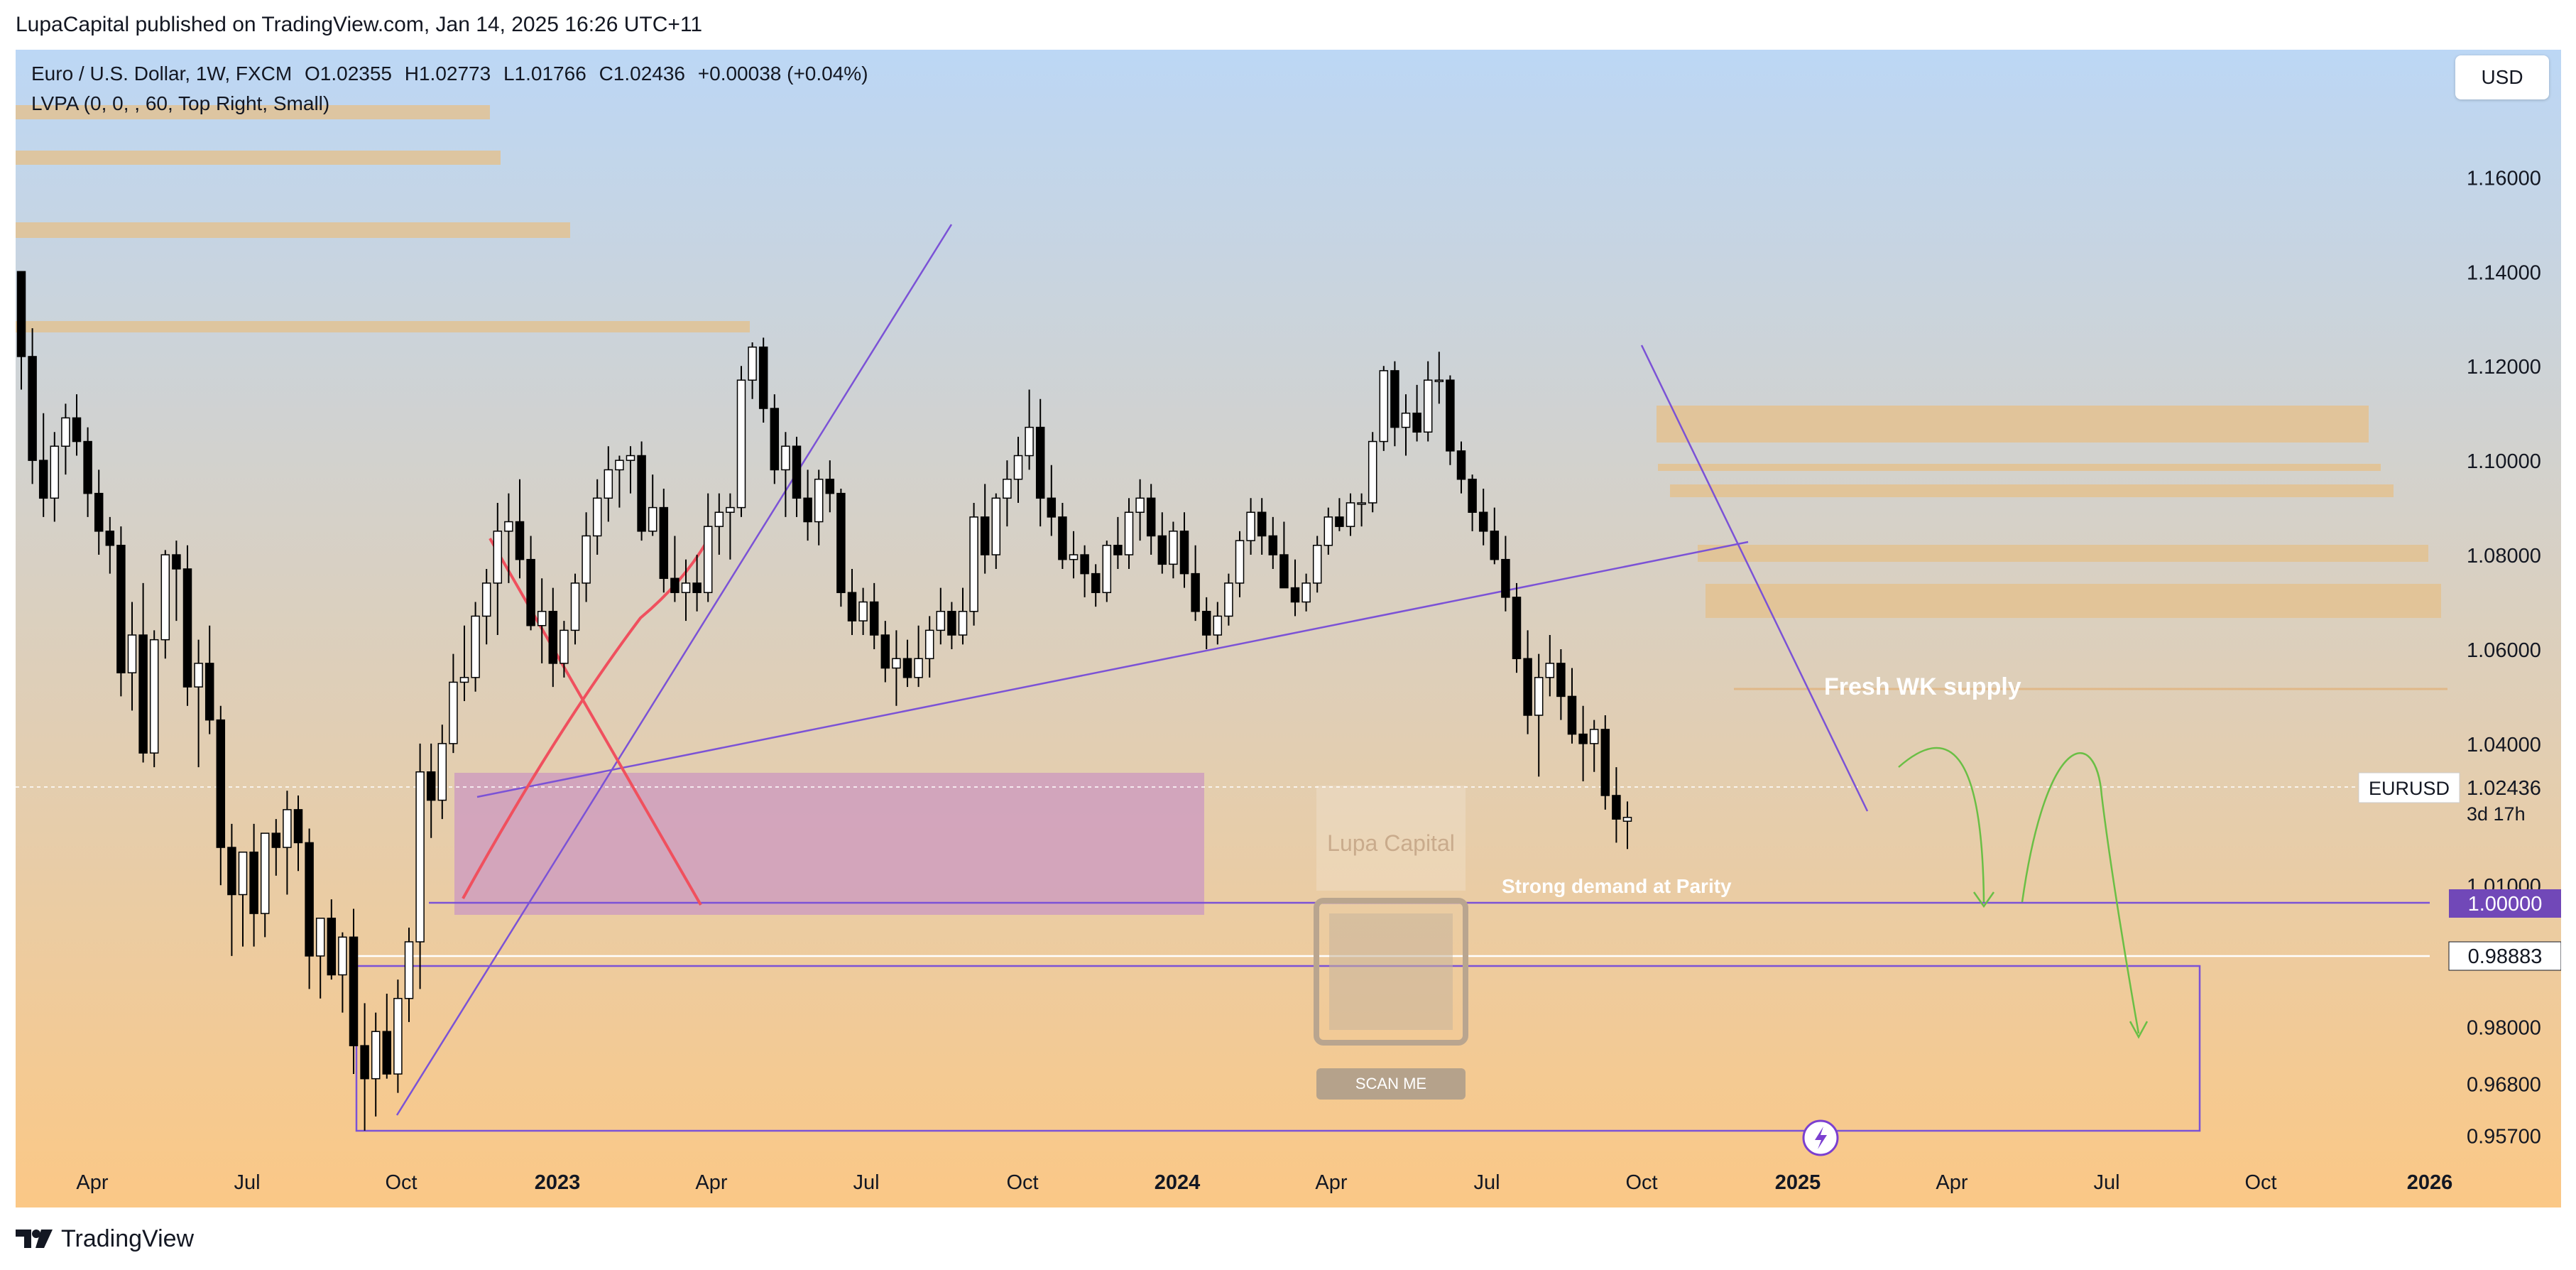 This screenshot has height=1270, width=2576. I want to click on projection-arrow-path, so click(1941, 825).